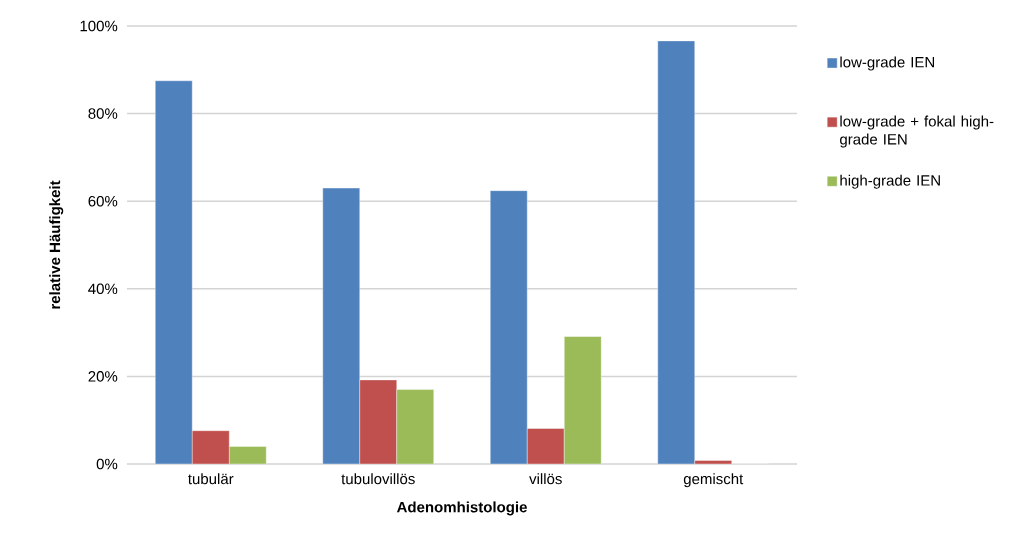 The width and height of the screenshot is (1026, 552). What do you see at coordinates (545, 479) in the screenshot?
I see `x-tick-label: villös` at bounding box center [545, 479].